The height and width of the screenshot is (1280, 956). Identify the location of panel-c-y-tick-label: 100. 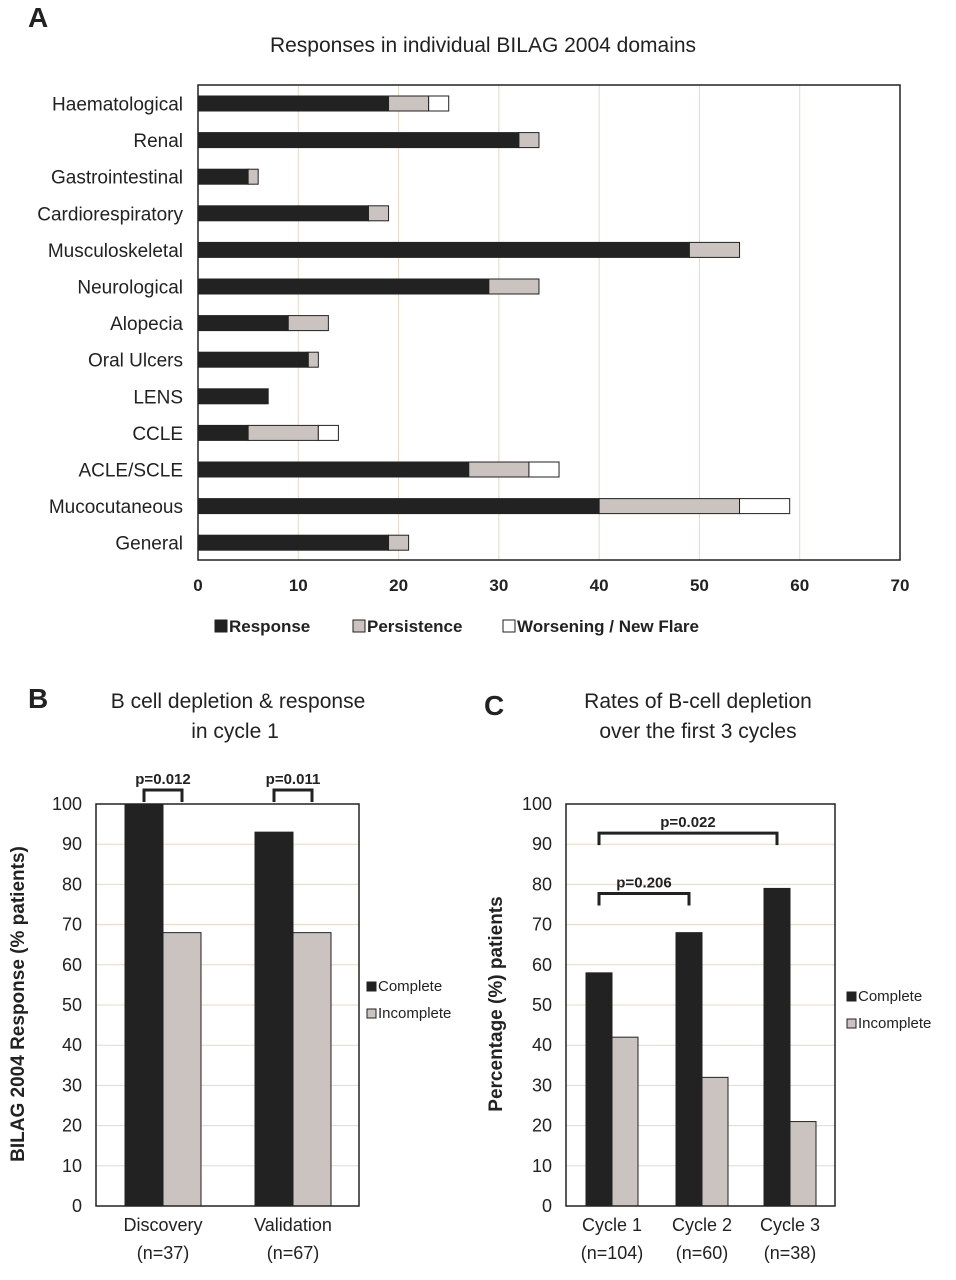
(537, 804).